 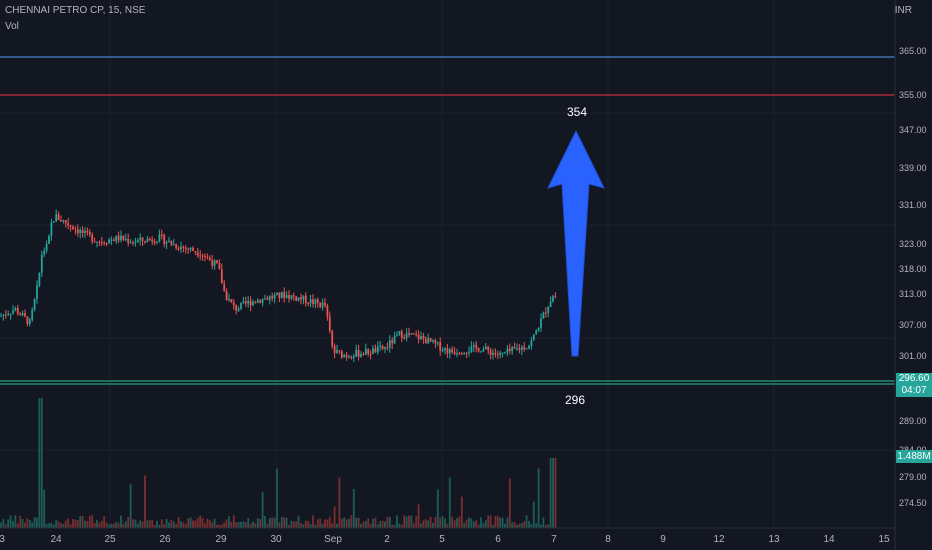 What do you see at coordinates (719, 539) in the screenshot?
I see `time-tick-label: 12` at bounding box center [719, 539].